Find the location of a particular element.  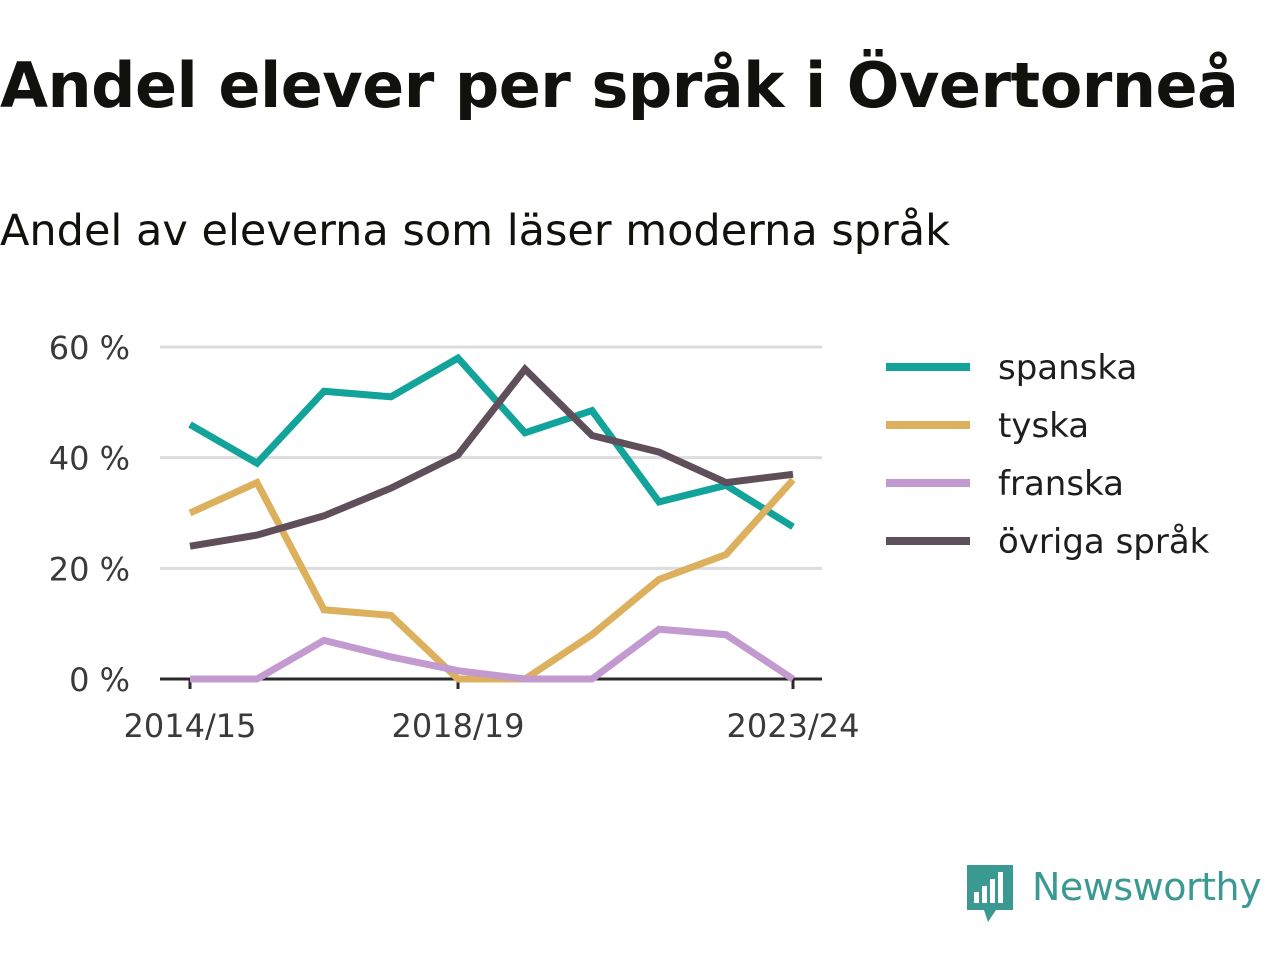

legend-label: tyska is located at coordinates (1043, 426).